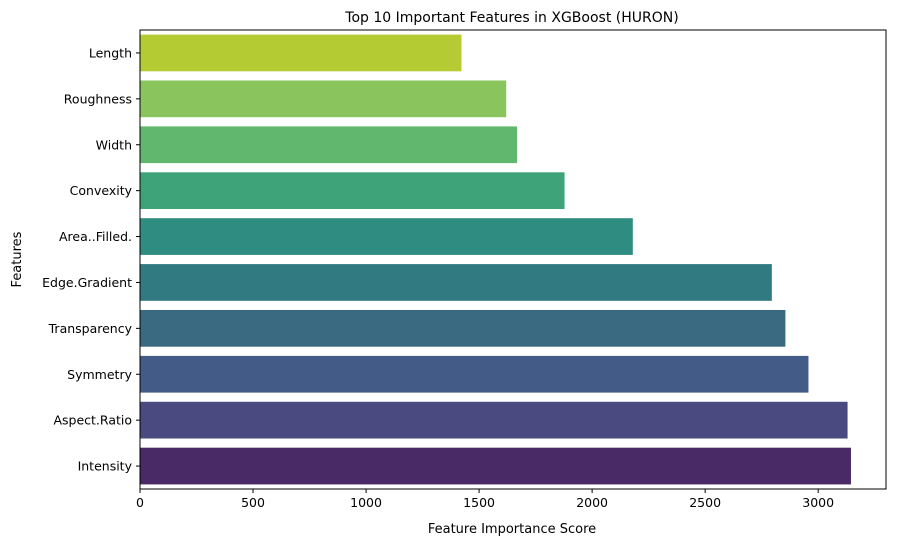 Image resolution: width=924 pixels, height=549 pixels. Describe the element at coordinates (140, 502) in the screenshot. I see `x-tick-label: 0` at that location.